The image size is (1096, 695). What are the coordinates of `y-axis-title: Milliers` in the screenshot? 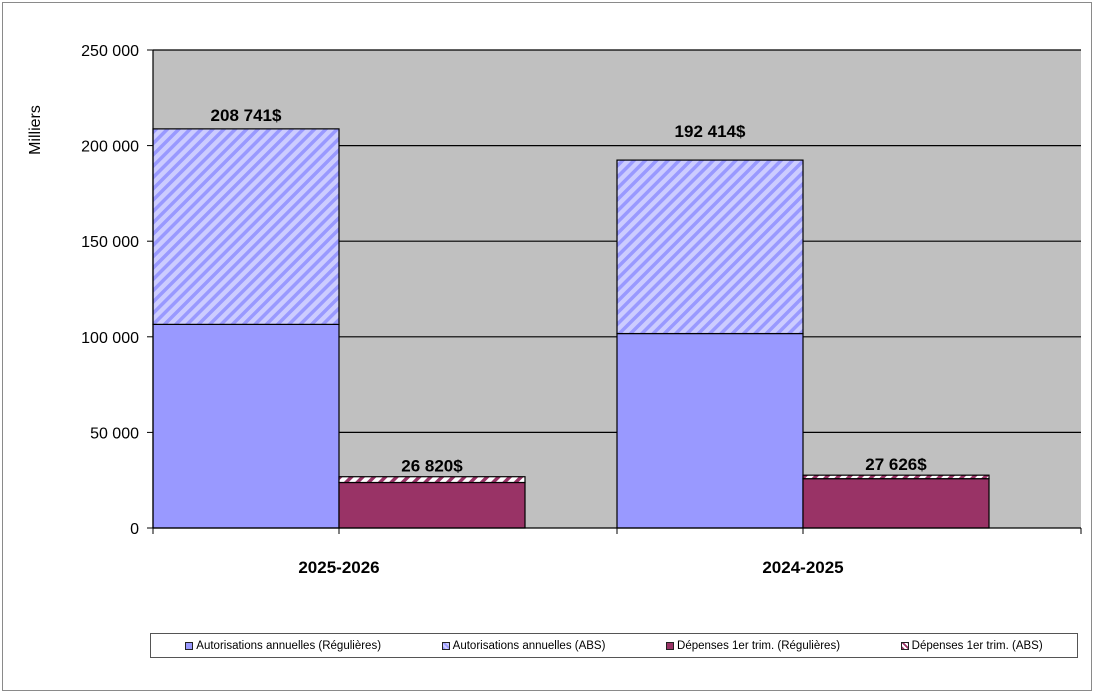 It's located at (35, 130).